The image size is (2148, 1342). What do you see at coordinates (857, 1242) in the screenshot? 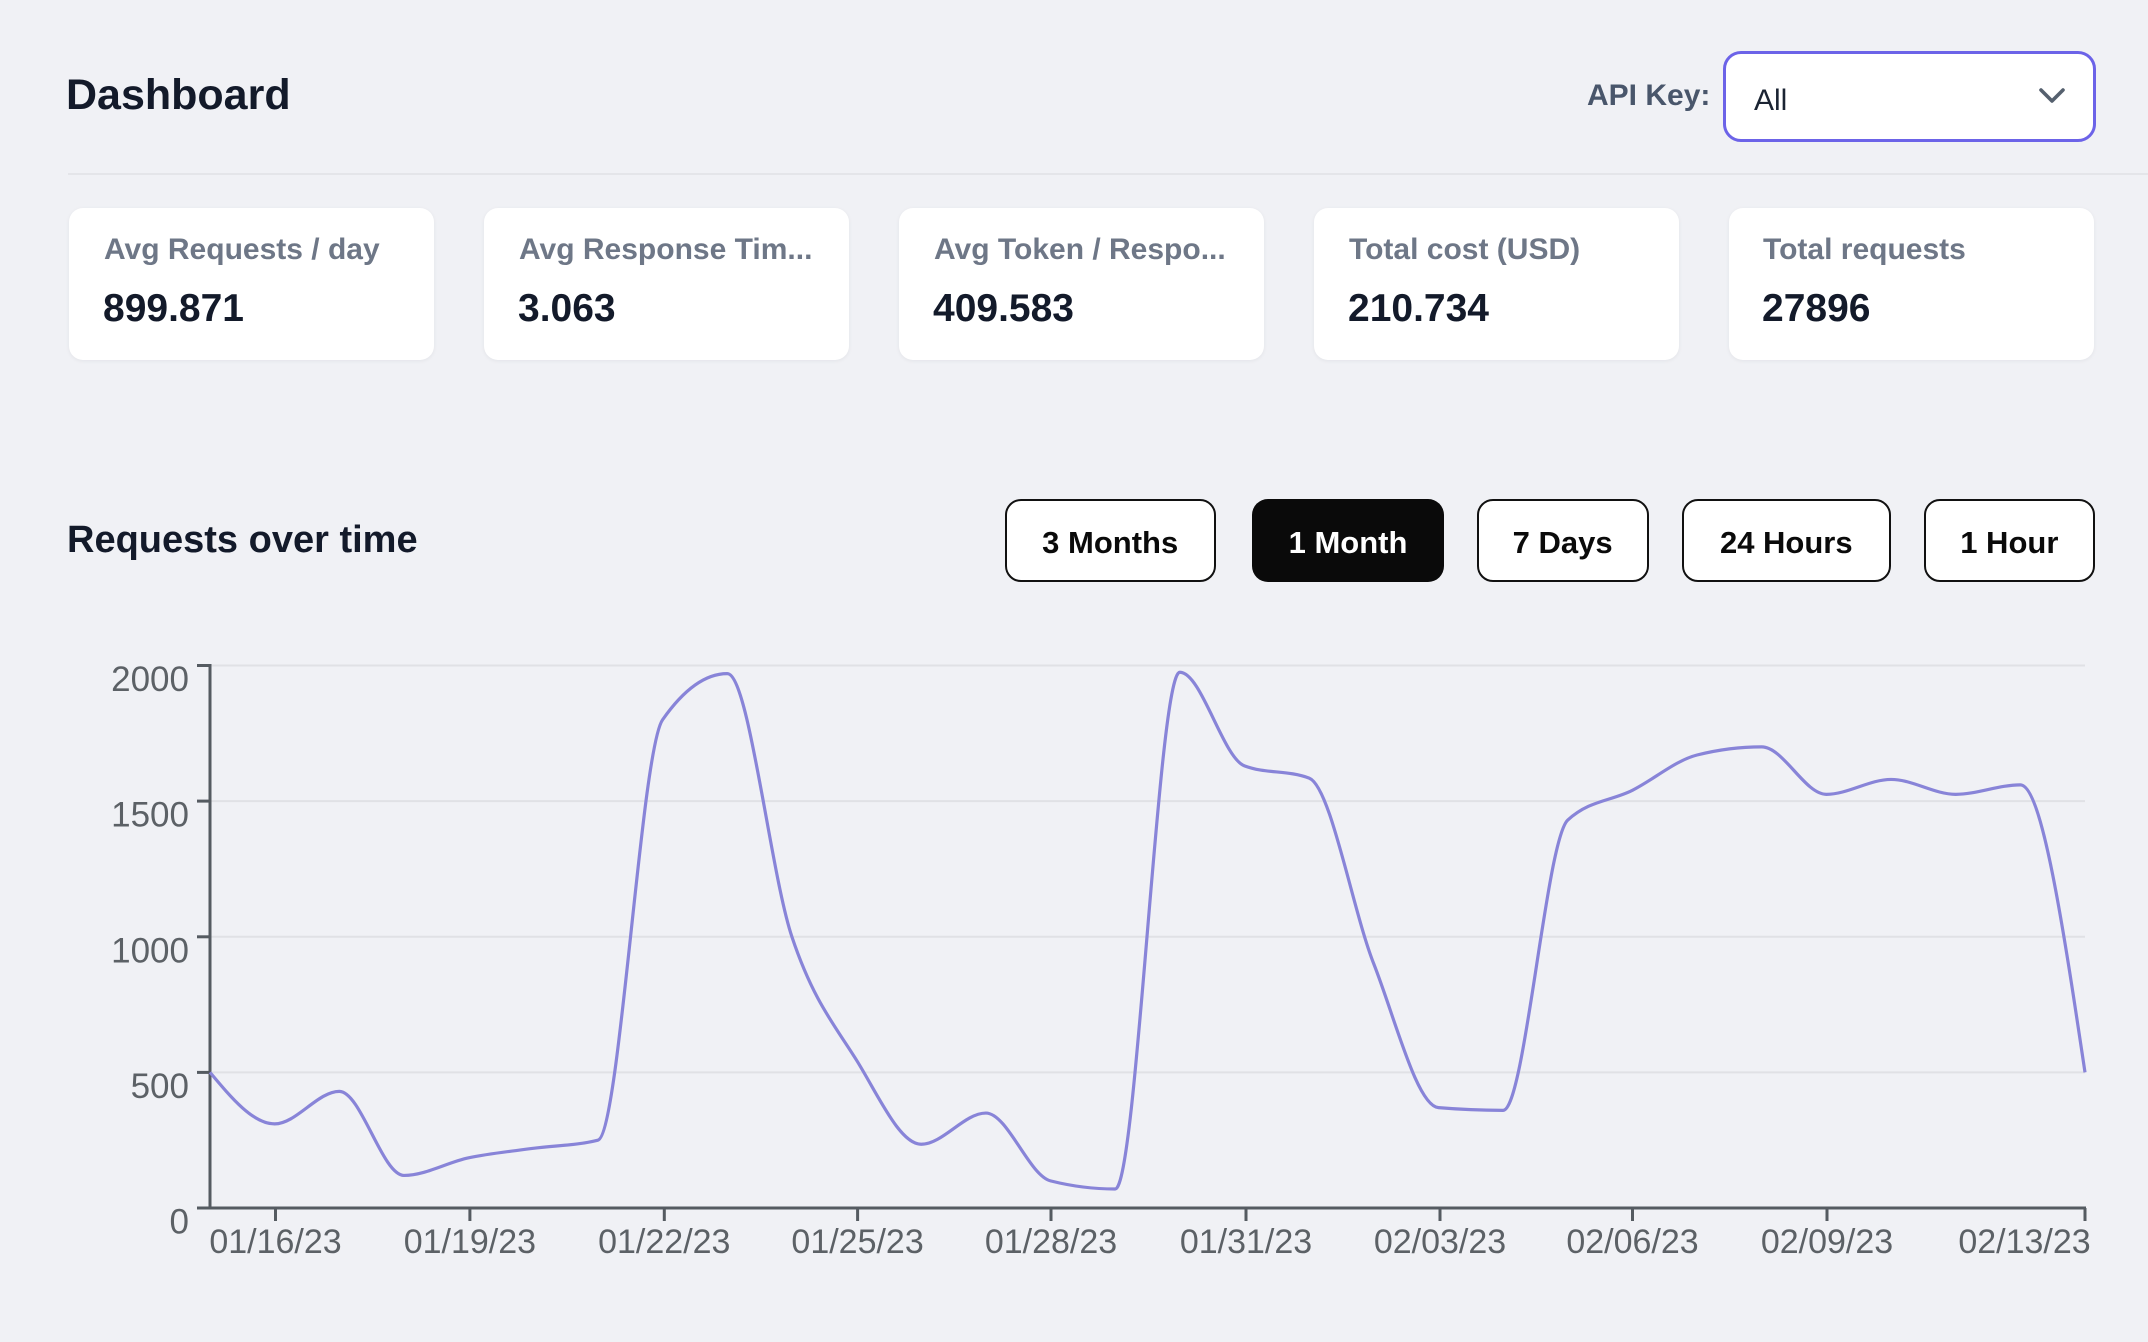
I see `svg-text: 01/25/23` at bounding box center [857, 1242].